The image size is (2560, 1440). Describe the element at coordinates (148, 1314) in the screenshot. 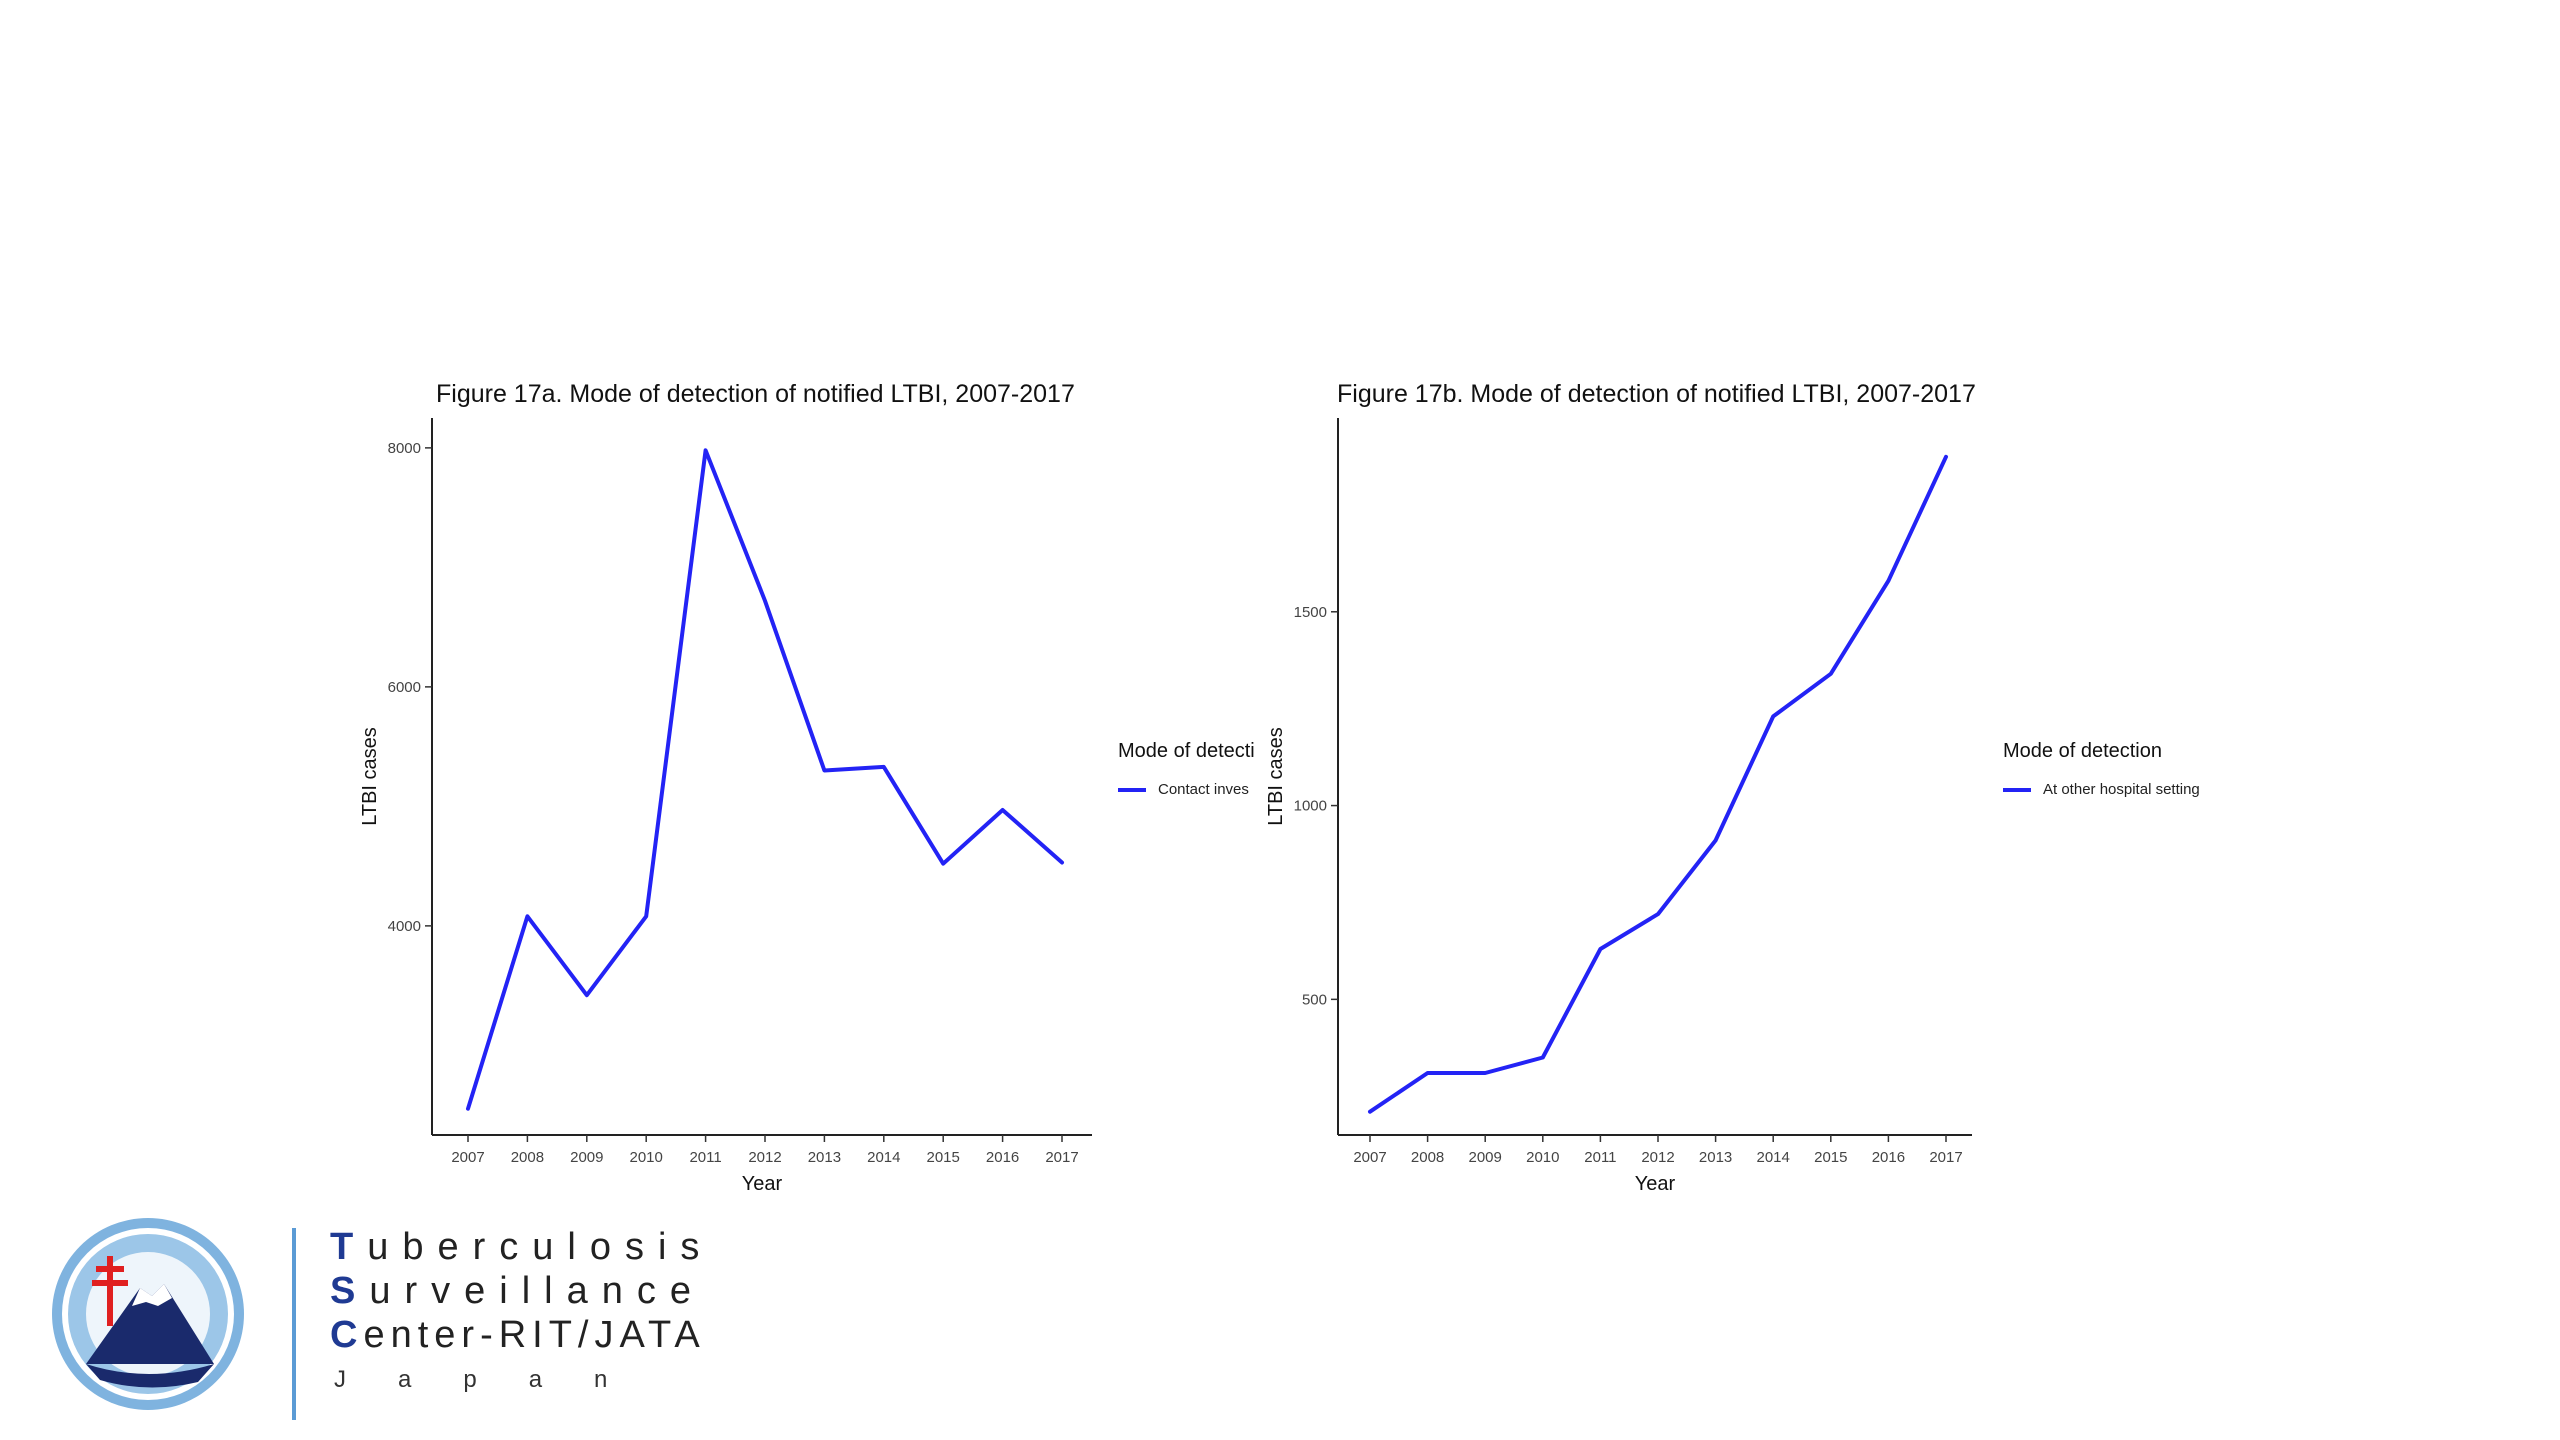

I see `tb-institute-logo-icon` at that location.